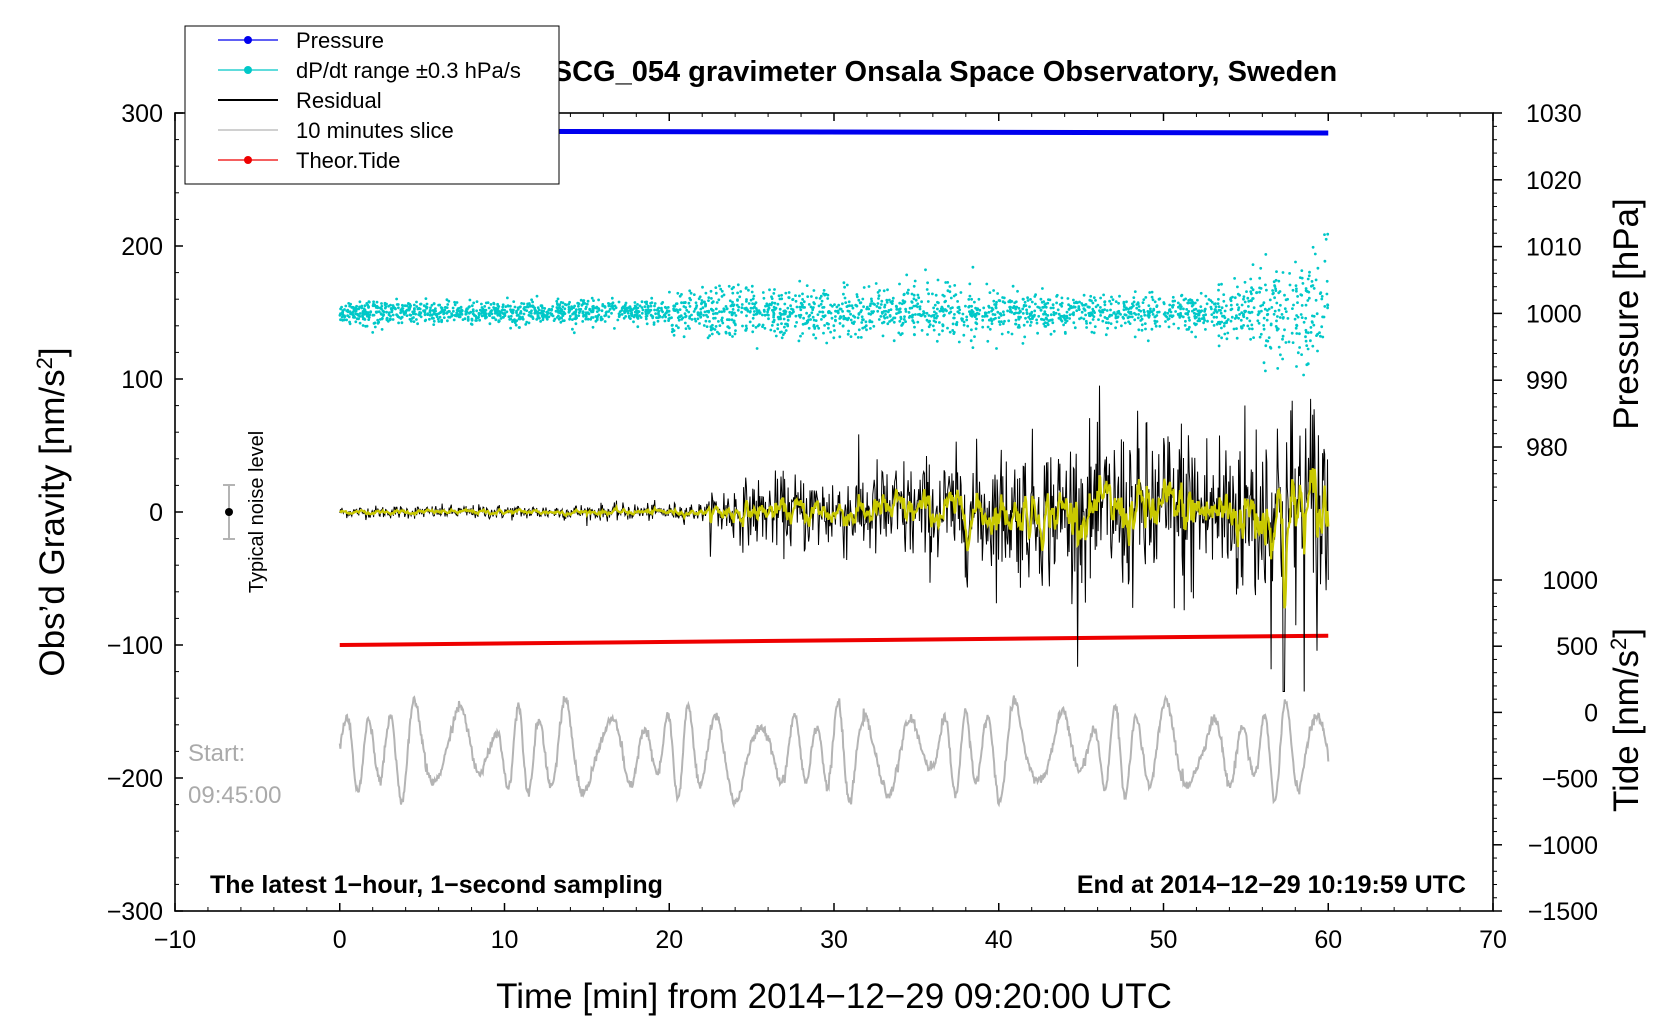  I want to click on pressure-tick-label: 1010, so click(1554, 248).